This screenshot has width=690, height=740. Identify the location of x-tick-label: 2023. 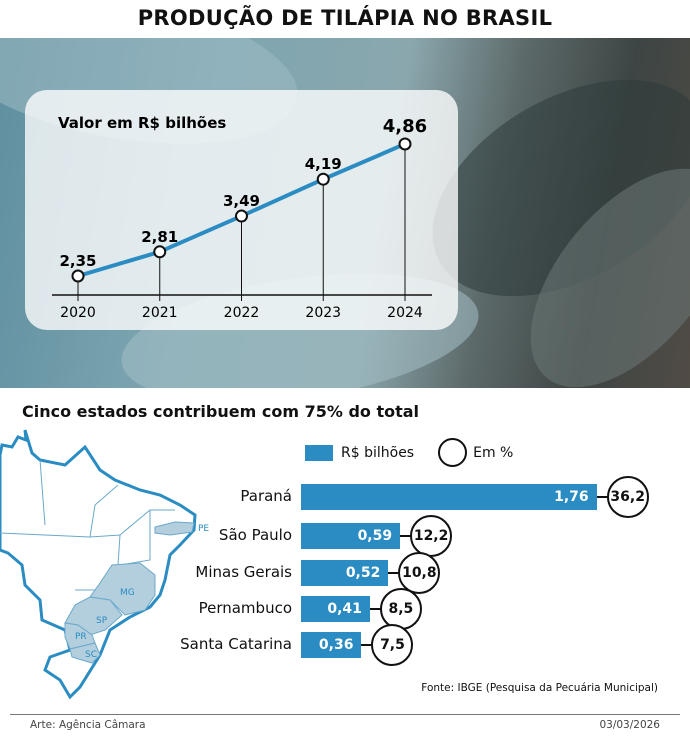
(323, 313).